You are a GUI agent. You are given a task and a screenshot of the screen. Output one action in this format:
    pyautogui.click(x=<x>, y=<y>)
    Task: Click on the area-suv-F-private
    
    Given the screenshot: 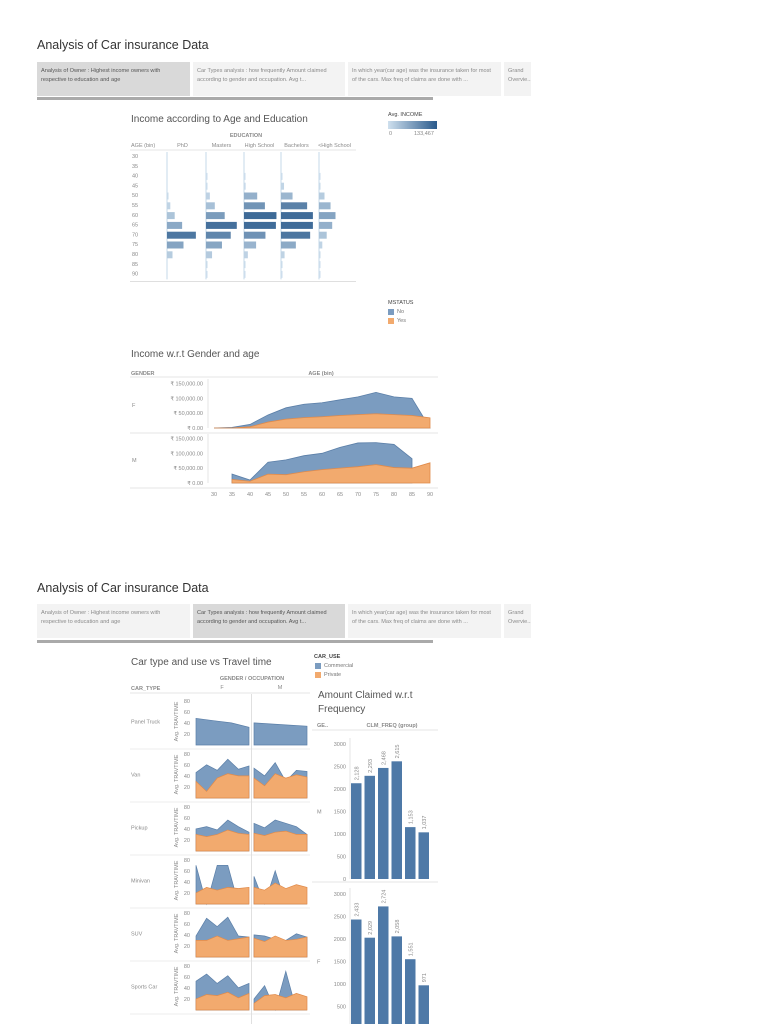 What is the action you would take?
    pyautogui.click(x=222, y=946)
    